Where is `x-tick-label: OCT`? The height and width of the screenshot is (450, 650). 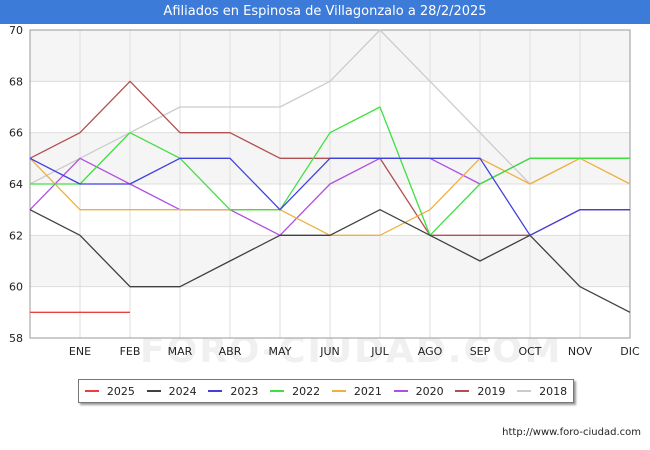 x-tick-label: OCT is located at coordinates (529, 351).